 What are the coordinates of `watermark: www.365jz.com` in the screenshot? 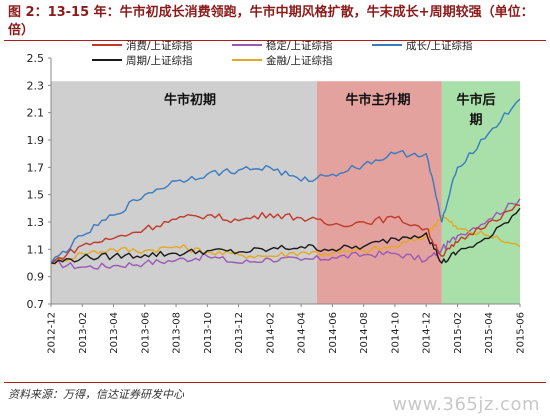 It's located at (466, 404).